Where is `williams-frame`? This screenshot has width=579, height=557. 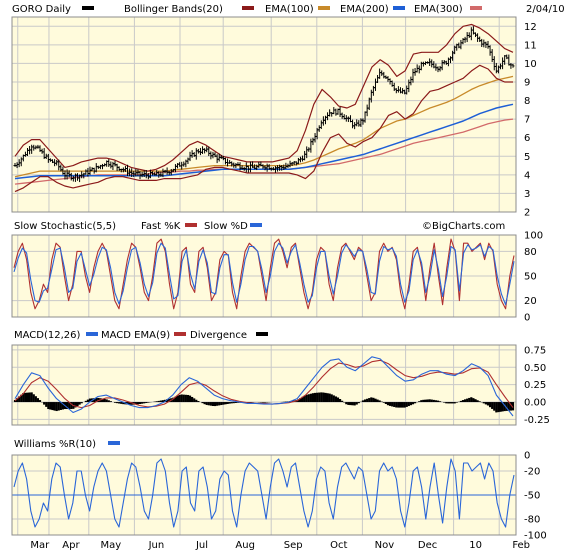
williams-frame is located at coordinates (264, 495).